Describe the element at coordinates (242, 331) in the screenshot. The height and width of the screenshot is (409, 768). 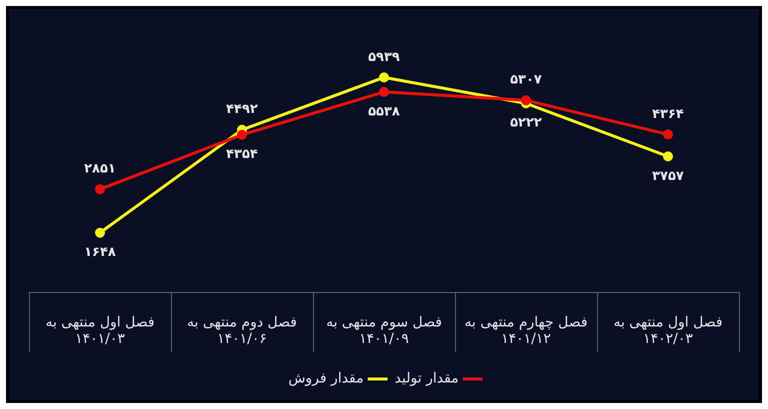
I see `x-tick-label: فصل دوم منتهی به ۱۴۰۱/۰۶` at that location.